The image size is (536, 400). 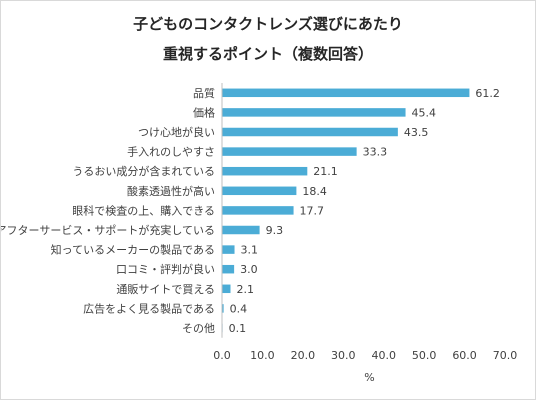 What do you see at coordinates (312, 210) in the screenshot?
I see `data-label: 17.7` at bounding box center [312, 210].